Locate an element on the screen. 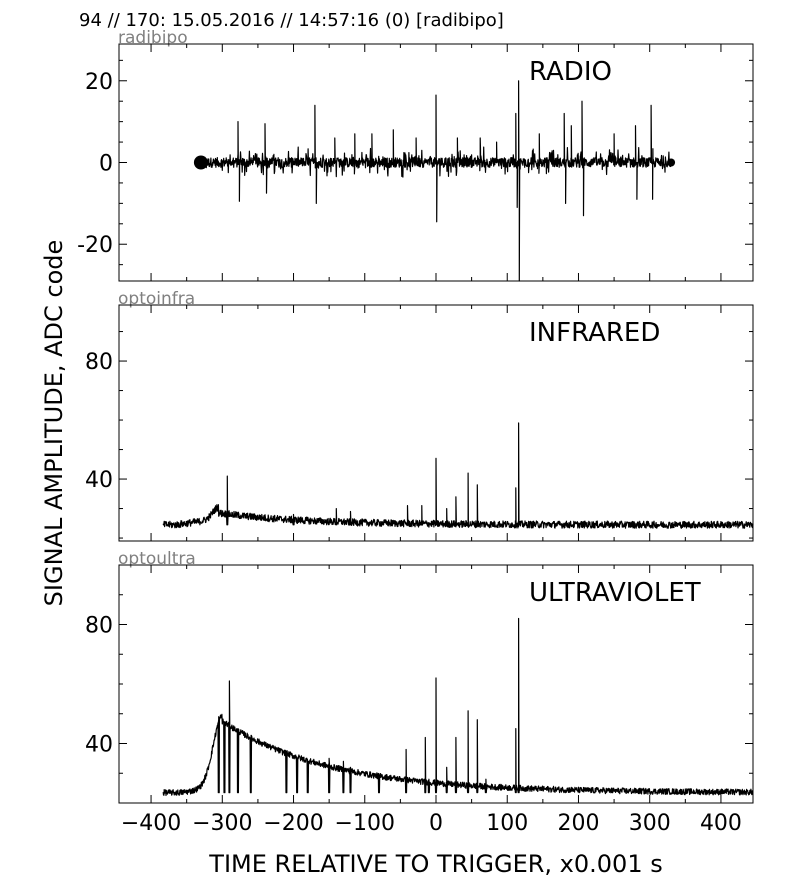  trace-end-marker is located at coordinates (671, 162).